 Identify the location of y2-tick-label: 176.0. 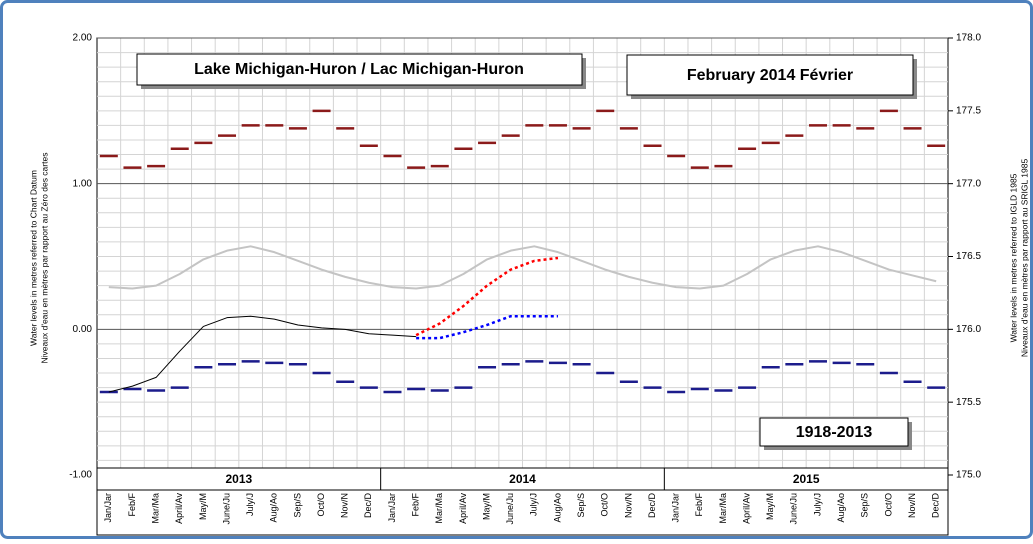
(968, 329).